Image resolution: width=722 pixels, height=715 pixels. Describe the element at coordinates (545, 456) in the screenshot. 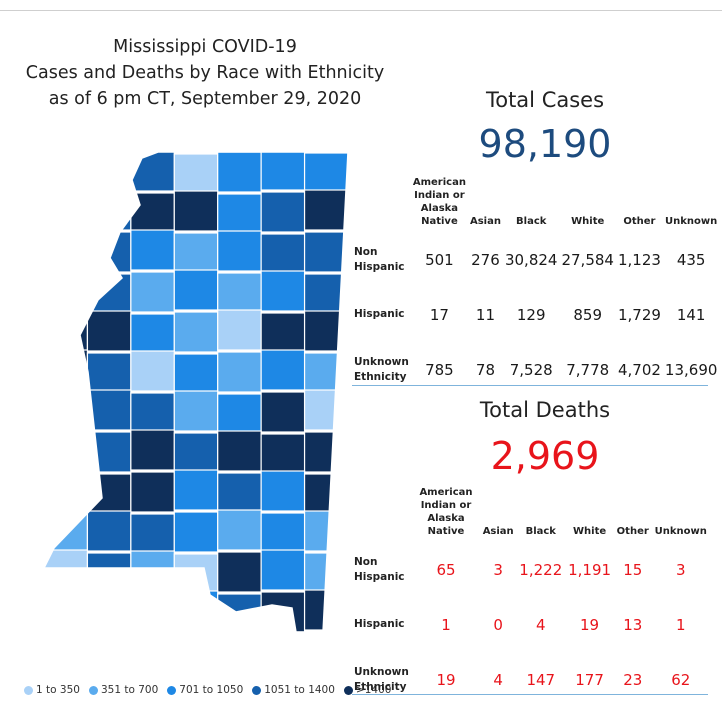

I see `total-deaths-value: 2,969` at that location.